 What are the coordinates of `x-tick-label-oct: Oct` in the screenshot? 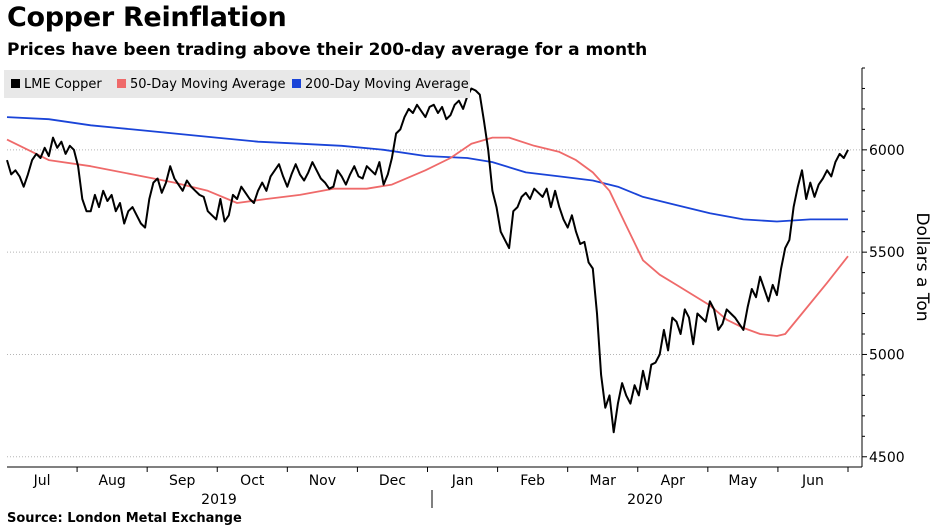 It's located at (252, 481).